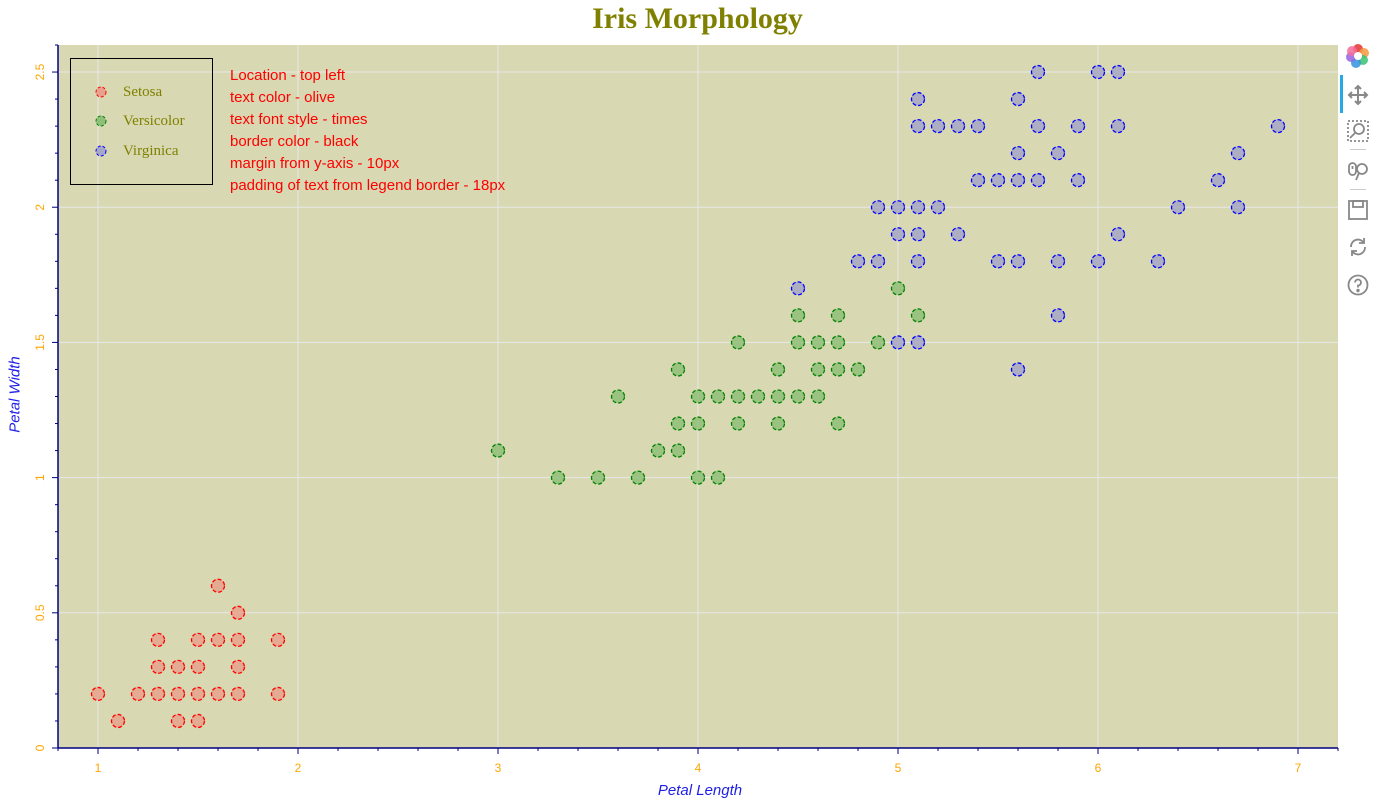 The width and height of the screenshot is (1385, 808). What do you see at coordinates (1358, 171) in the screenshot?
I see `wheel-zoom-tool-icon` at bounding box center [1358, 171].